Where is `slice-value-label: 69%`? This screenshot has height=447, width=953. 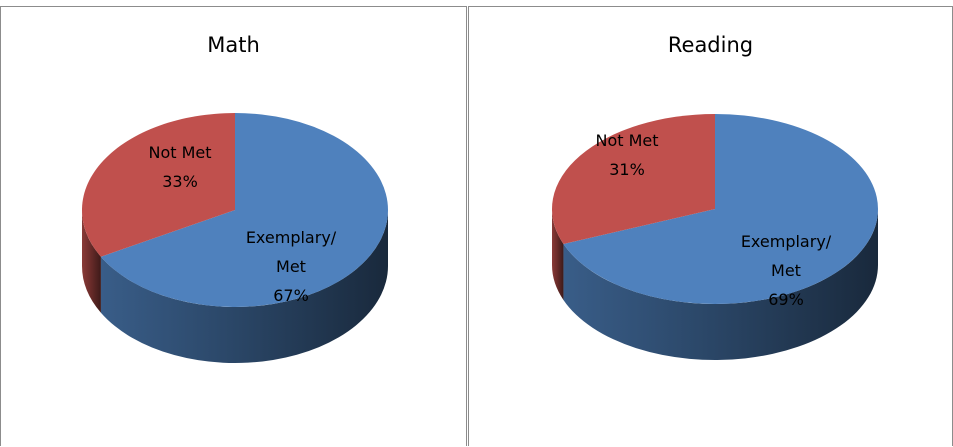 slice-value-label: 69% is located at coordinates (786, 299).